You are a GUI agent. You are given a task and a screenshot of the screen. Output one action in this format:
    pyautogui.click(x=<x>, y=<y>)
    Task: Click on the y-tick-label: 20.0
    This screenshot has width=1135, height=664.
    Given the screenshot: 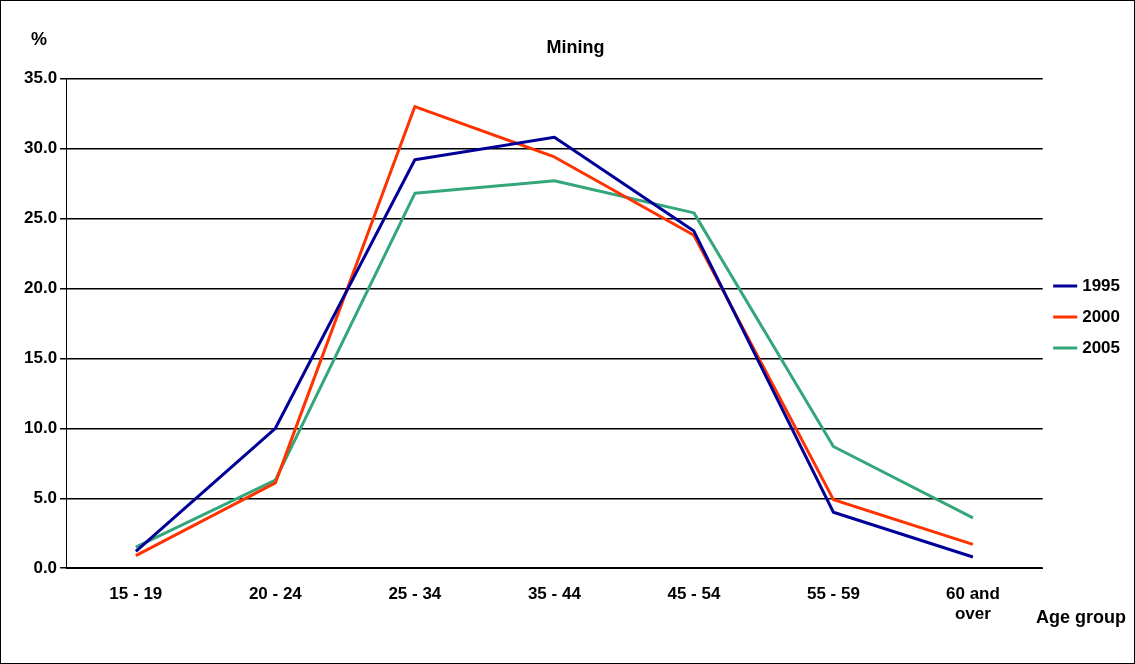 What is the action you would take?
    pyautogui.click(x=40, y=288)
    